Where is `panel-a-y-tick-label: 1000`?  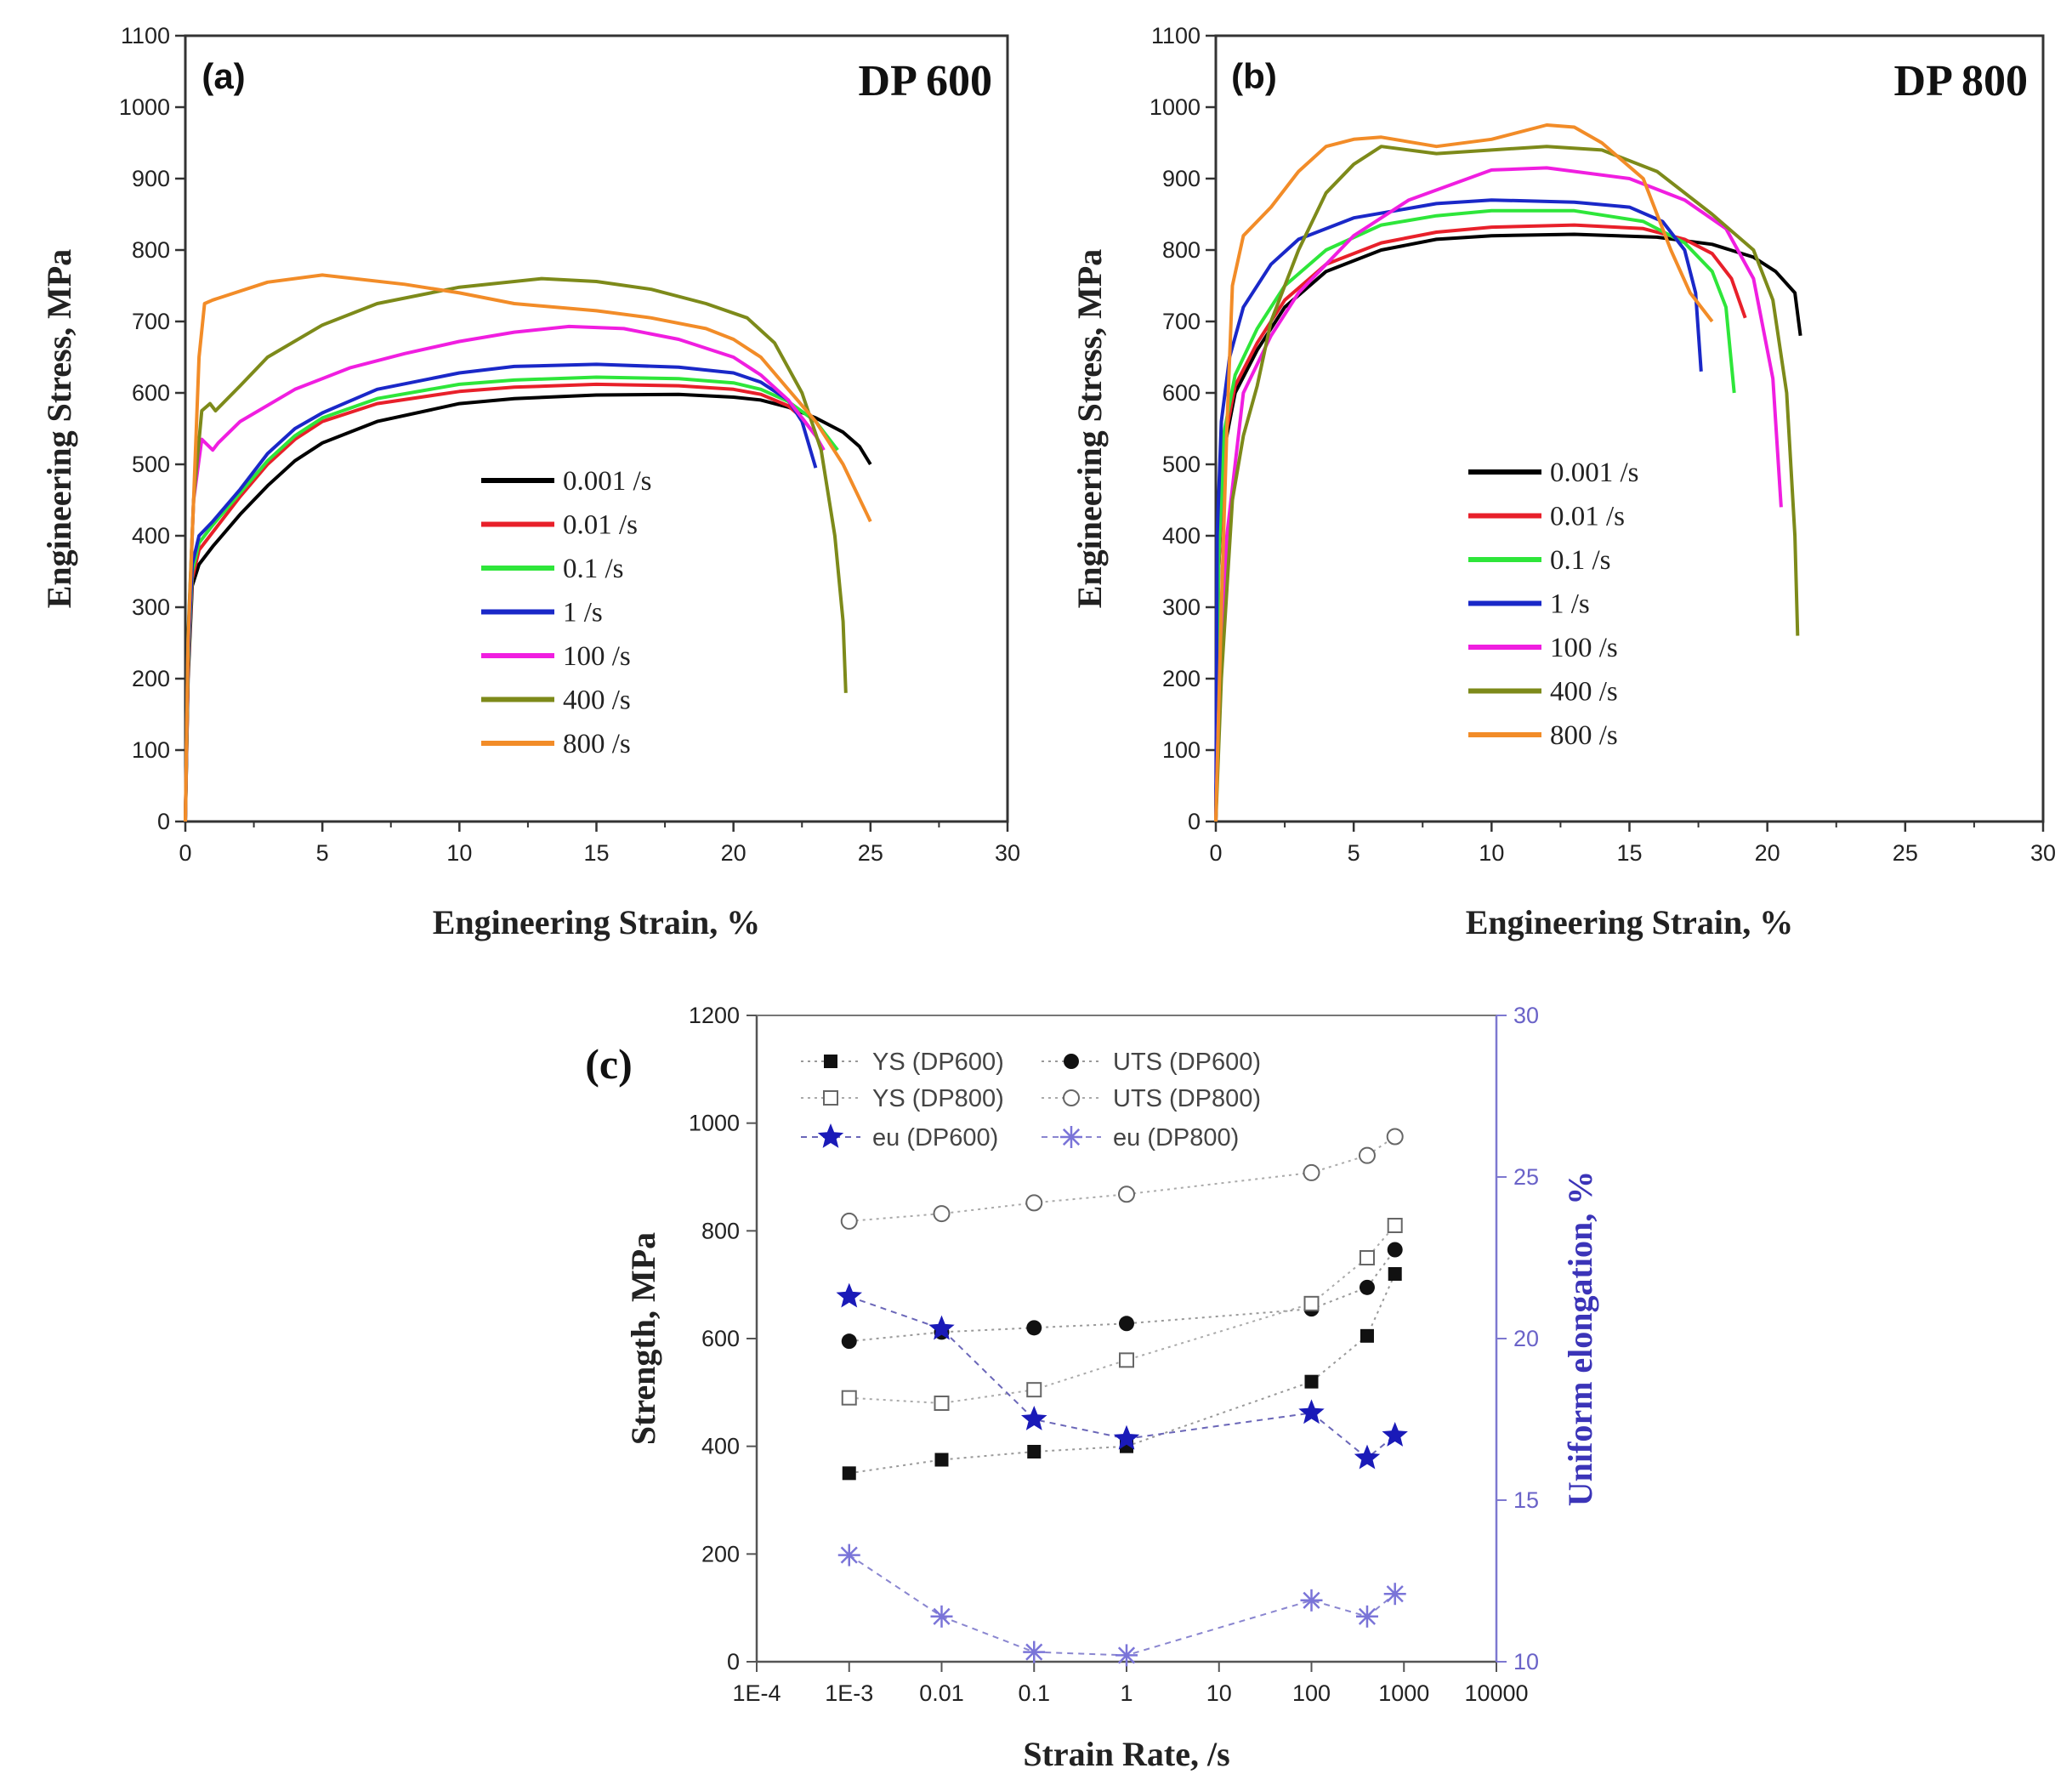 panel-a-y-tick-label: 1000 is located at coordinates (144, 107).